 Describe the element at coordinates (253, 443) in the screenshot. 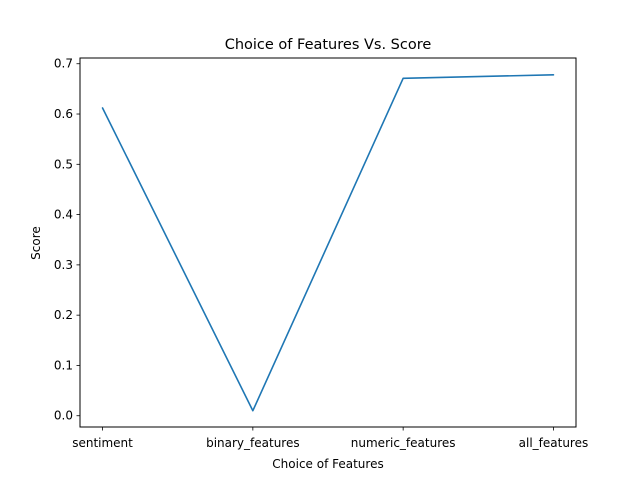

I see `x-tick-label: binary_features` at that location.